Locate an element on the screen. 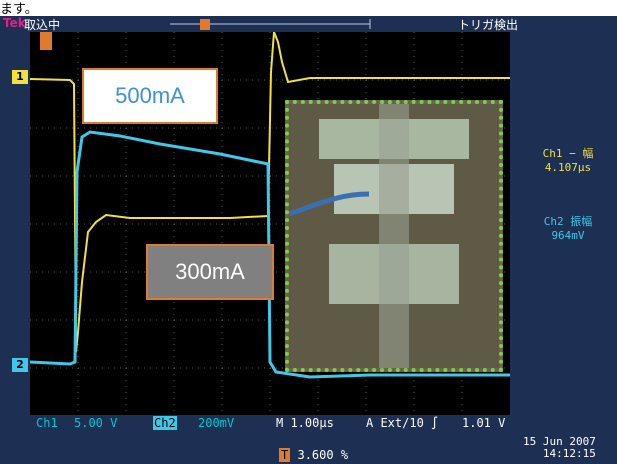 Image resolution: width=617 pixels, height=464 pixels. trigger-position-icon is located at coordinates (205, 24).